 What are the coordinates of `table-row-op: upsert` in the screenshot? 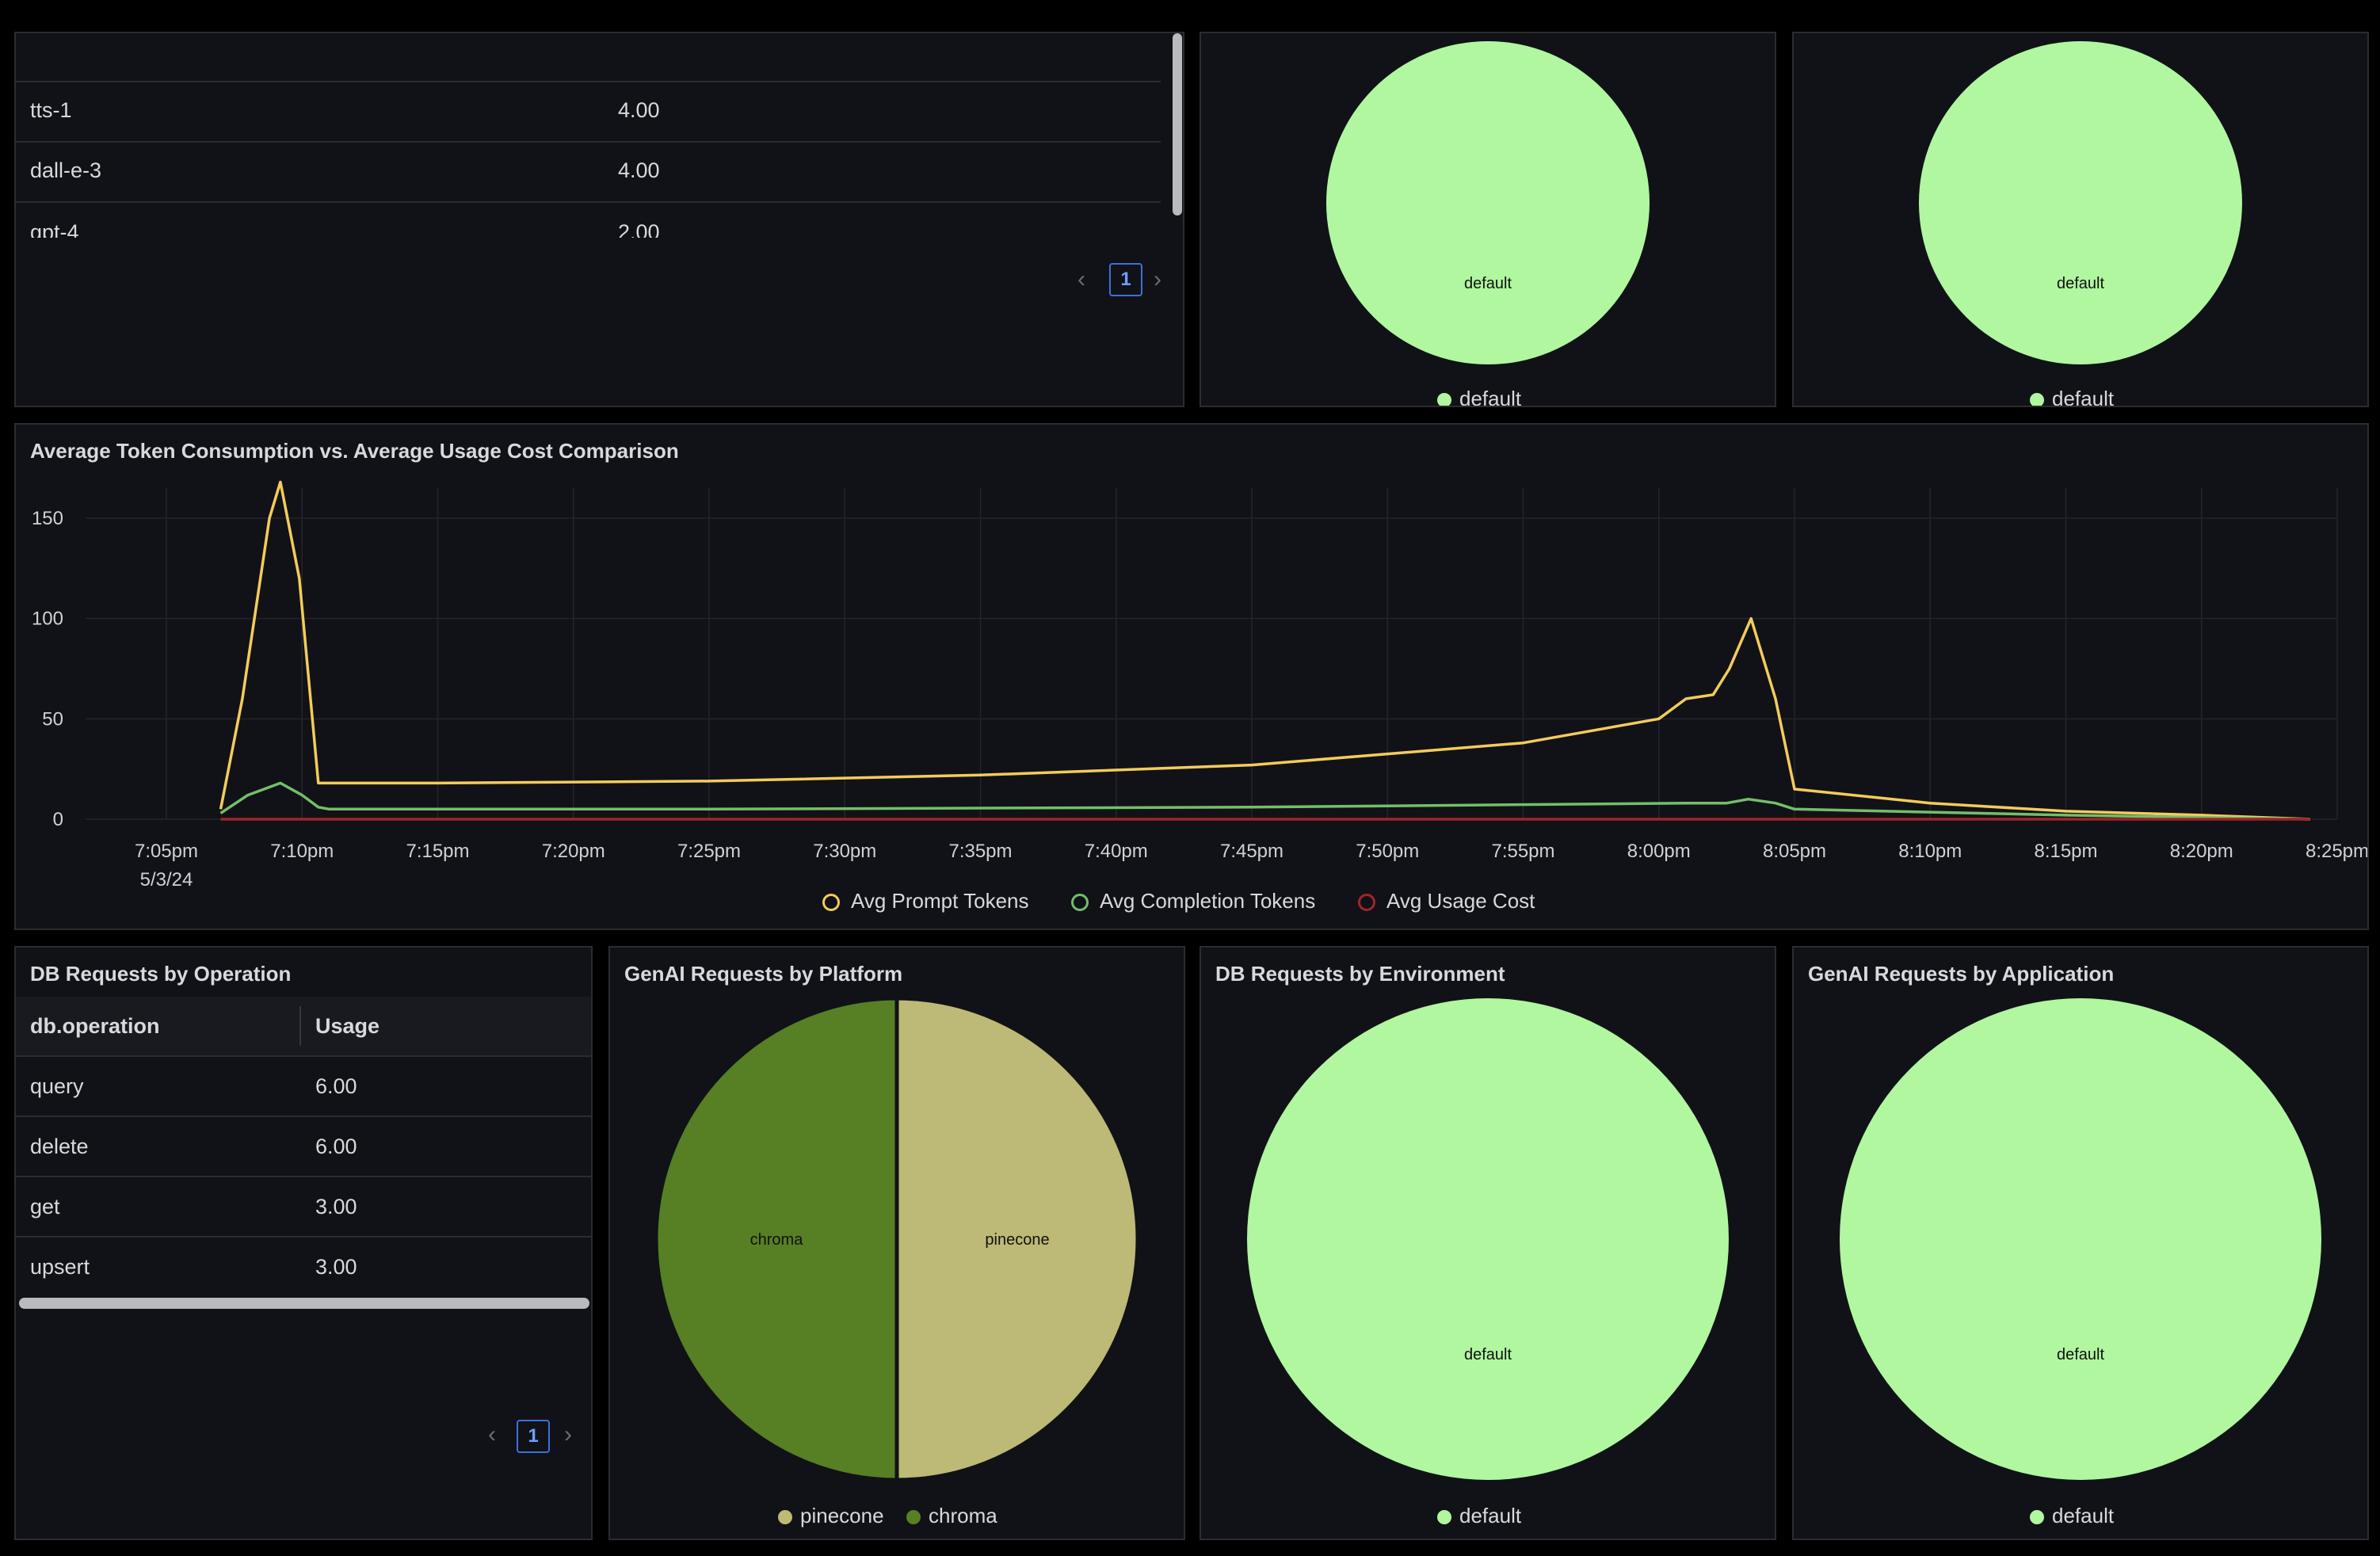 It's located at (60, 1267).